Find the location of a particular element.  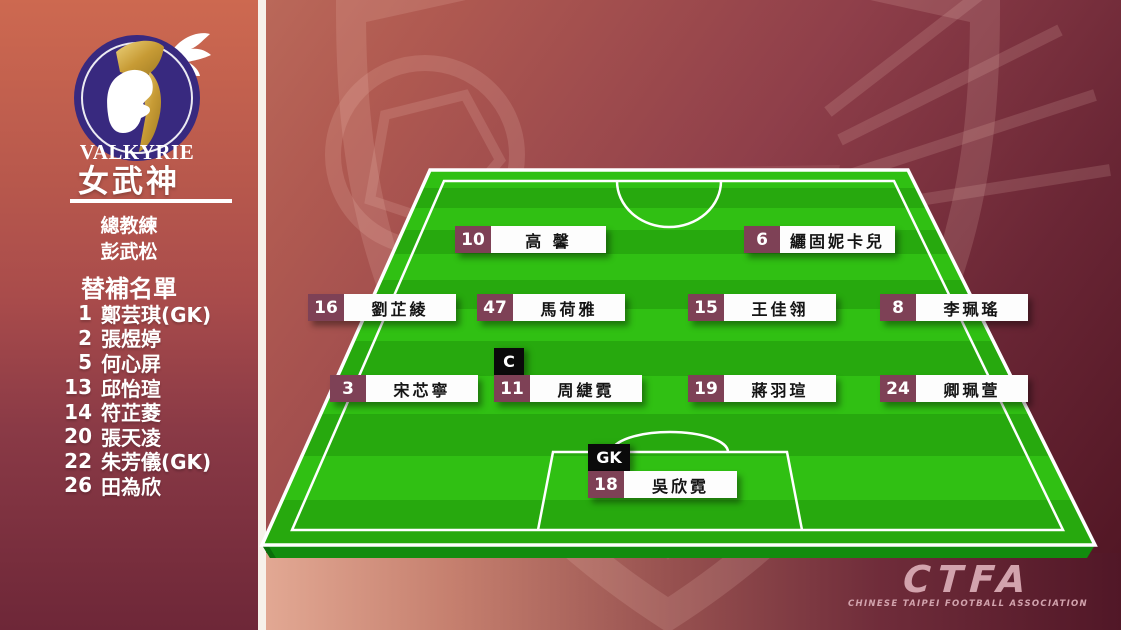

player-plate: 6 纚固妮卡兒 is located at coordinates (819, 239).